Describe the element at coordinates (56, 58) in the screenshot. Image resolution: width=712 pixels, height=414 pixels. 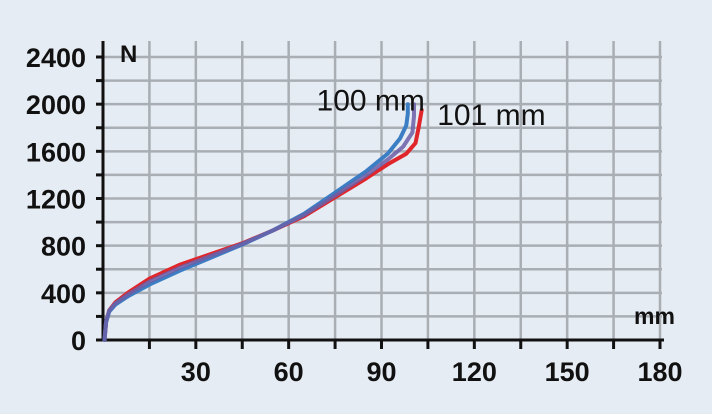
I see `y-tick-label: 2400` at that location.